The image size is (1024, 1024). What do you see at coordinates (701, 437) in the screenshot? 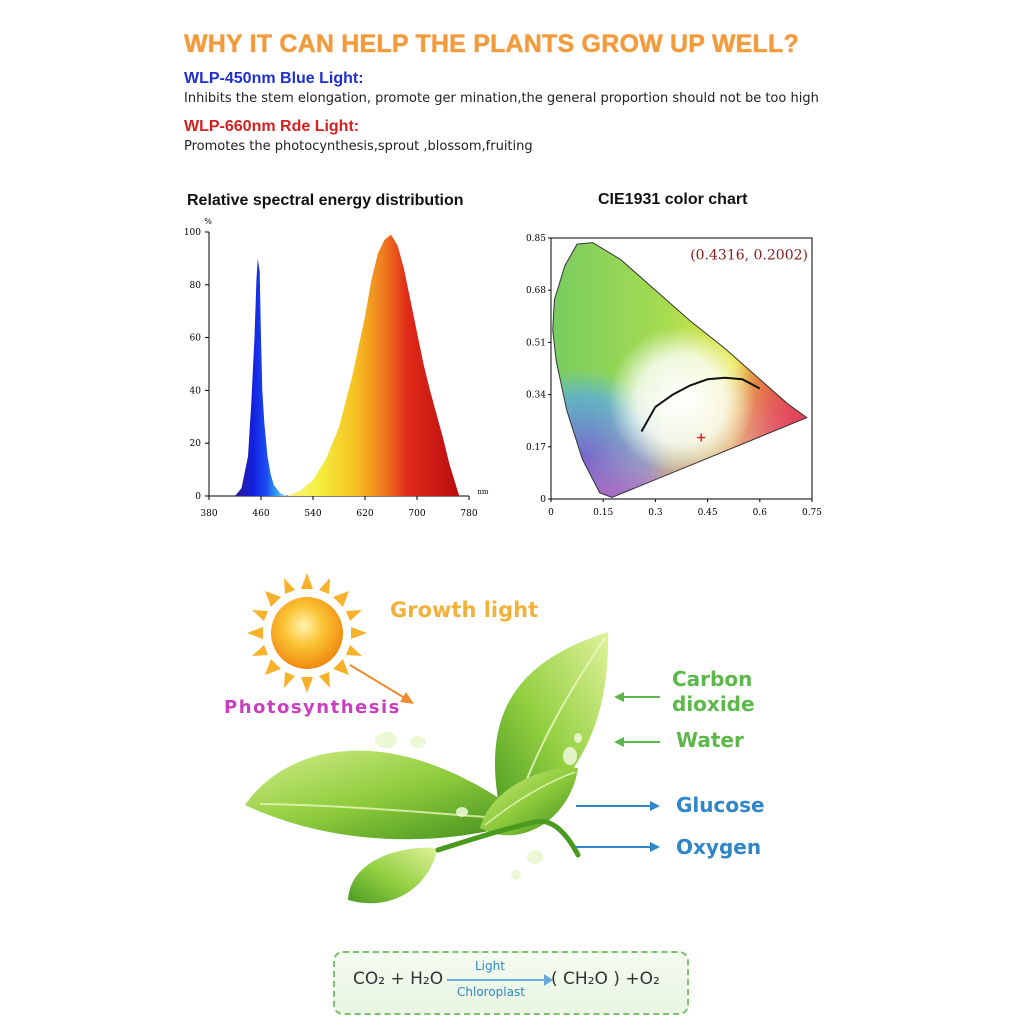
I see `cie-point-marker` at bounding box center [701, 437].